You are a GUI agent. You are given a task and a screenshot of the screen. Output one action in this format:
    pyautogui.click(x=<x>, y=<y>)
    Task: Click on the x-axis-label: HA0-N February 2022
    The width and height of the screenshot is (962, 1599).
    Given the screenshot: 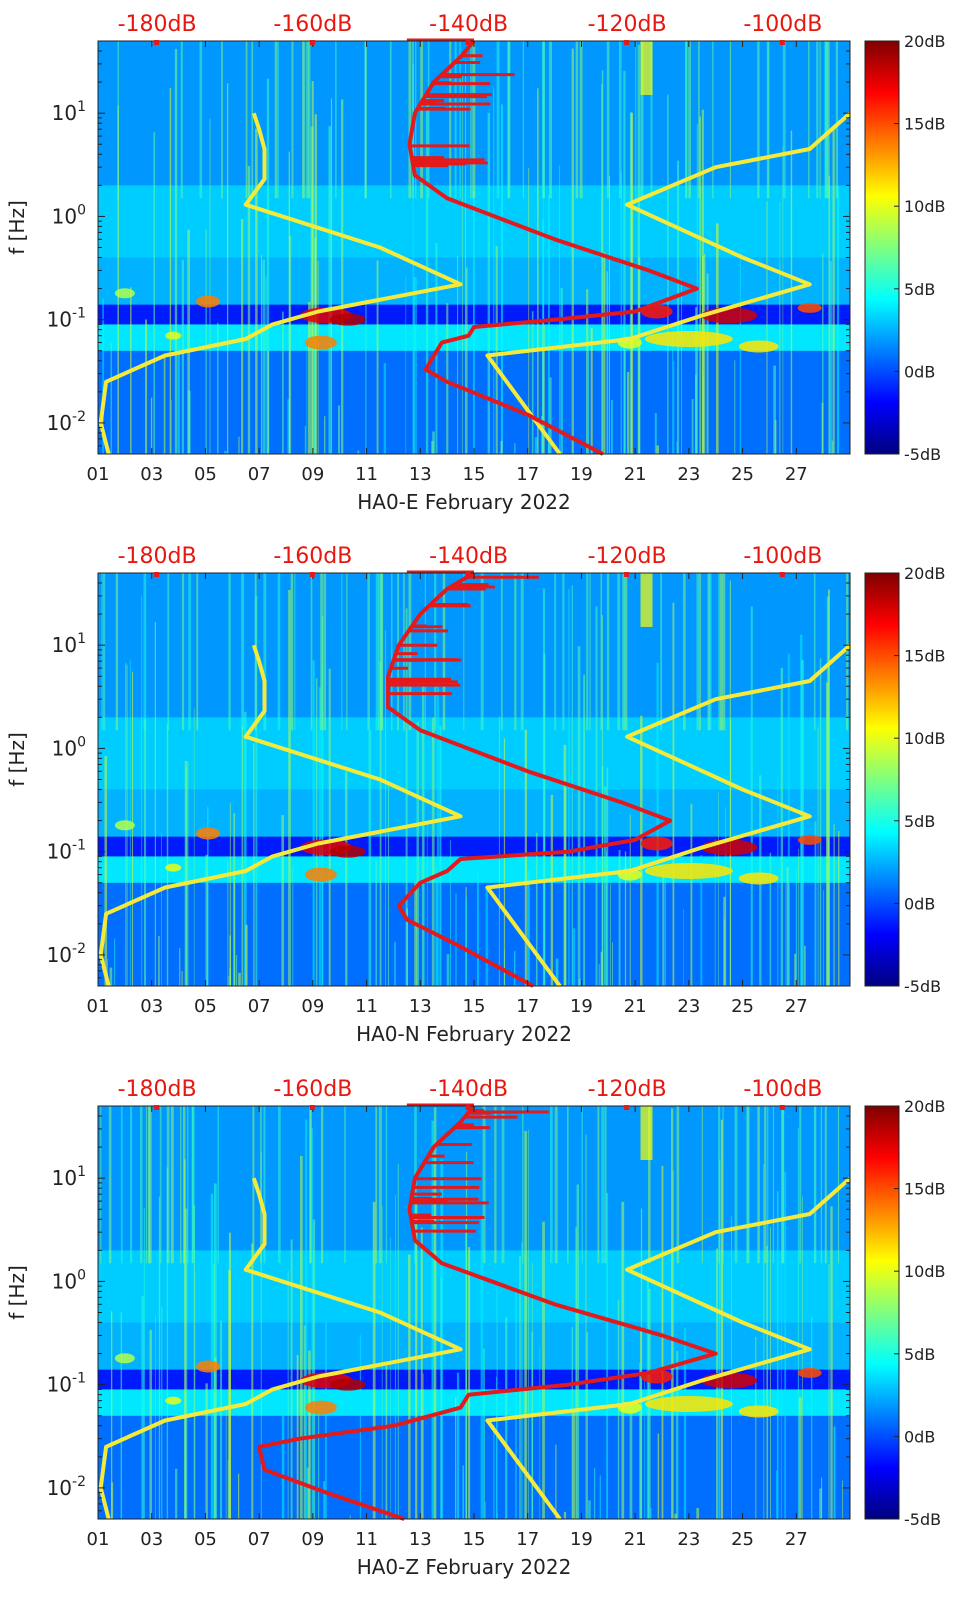 What is the action you would take?
    pyautogui.click(x=464, y=1034)
    